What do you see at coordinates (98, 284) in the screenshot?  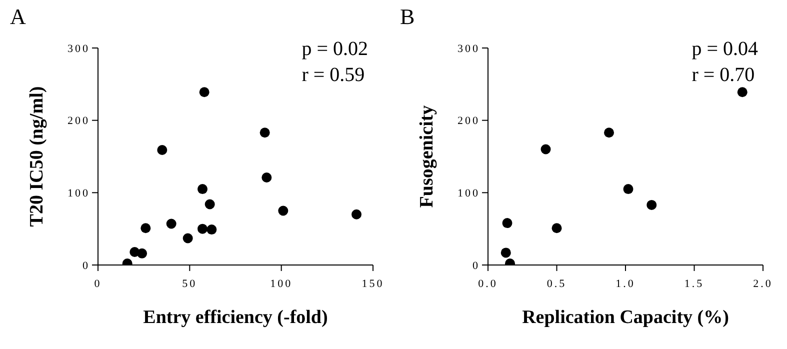 I see `x-tick-label: 0` at bounding box center [98, 284].